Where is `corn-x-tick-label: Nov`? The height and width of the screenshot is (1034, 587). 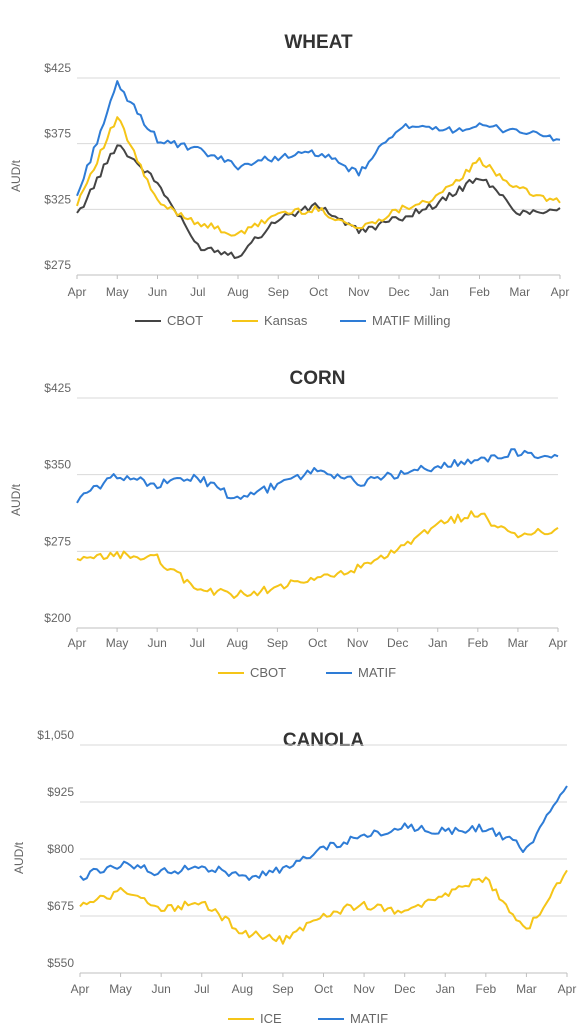
corn-x-tick-label: Nov is located at coordinates (357, 643).